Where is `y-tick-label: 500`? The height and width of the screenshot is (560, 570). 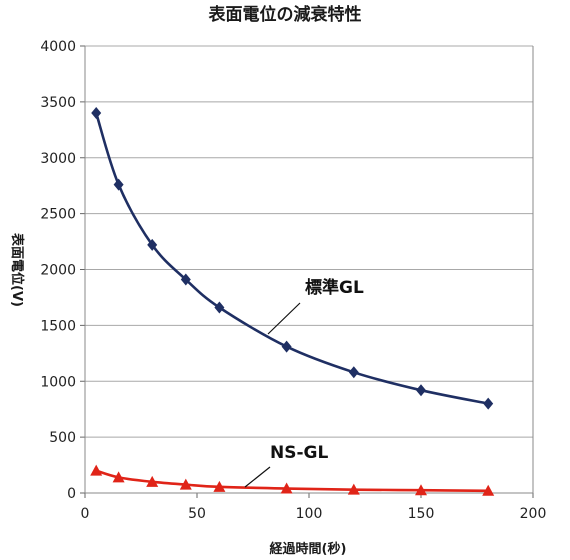 y-tick-label: 500 is located at coordinates (62, 438).